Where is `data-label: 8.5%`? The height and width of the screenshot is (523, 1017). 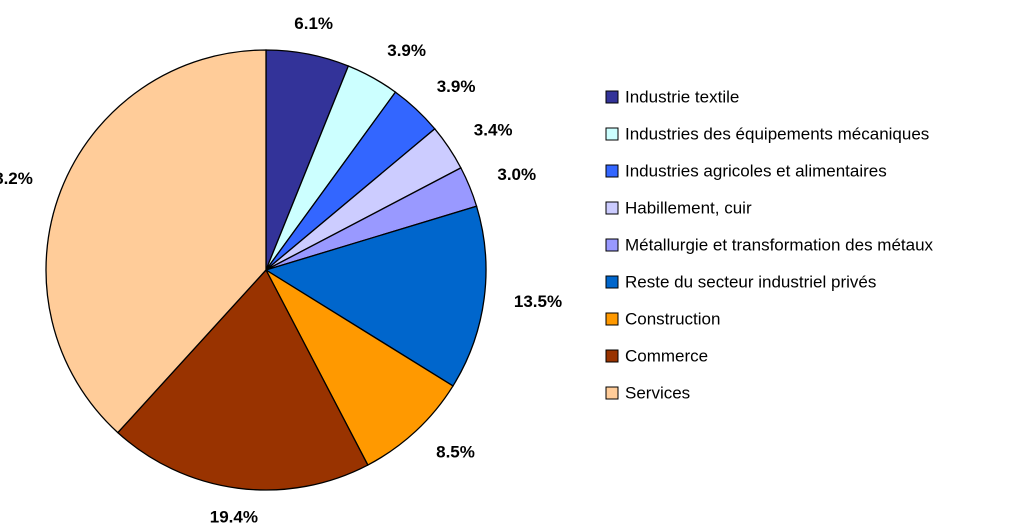 data-label: 8.5% is located at coordinates (455, 452).